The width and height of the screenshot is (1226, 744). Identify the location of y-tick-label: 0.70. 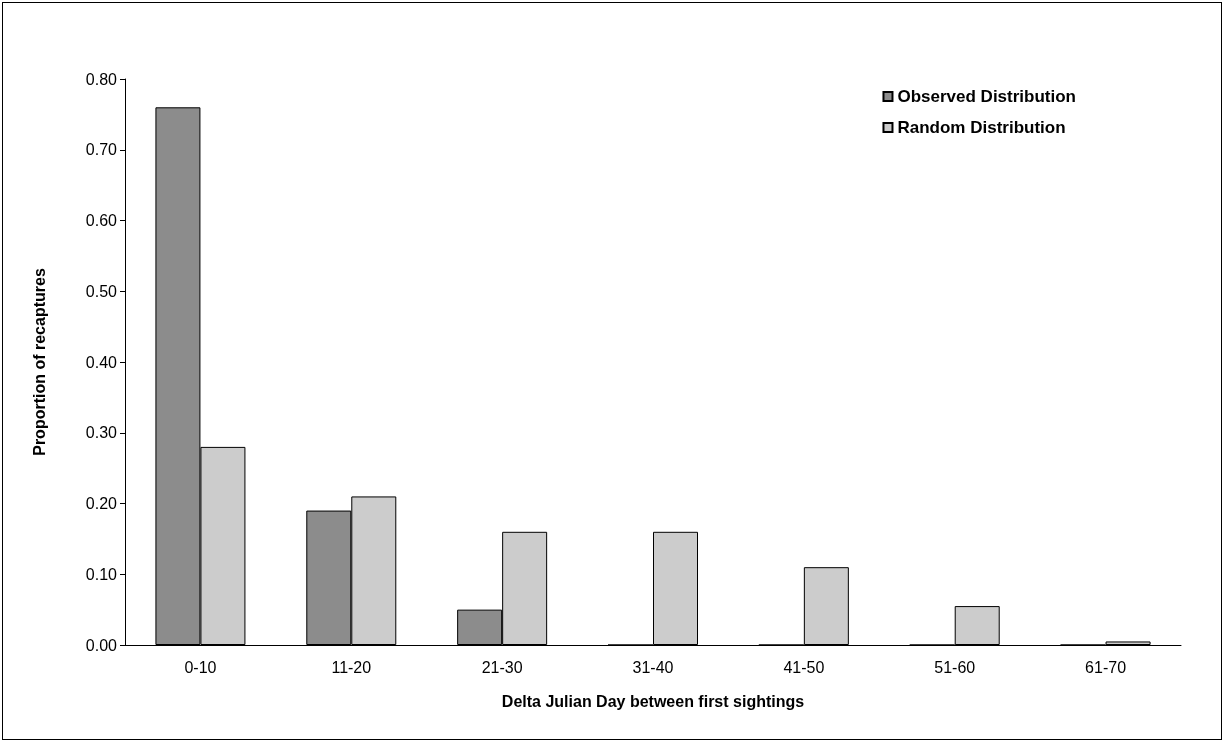
(101, 150).